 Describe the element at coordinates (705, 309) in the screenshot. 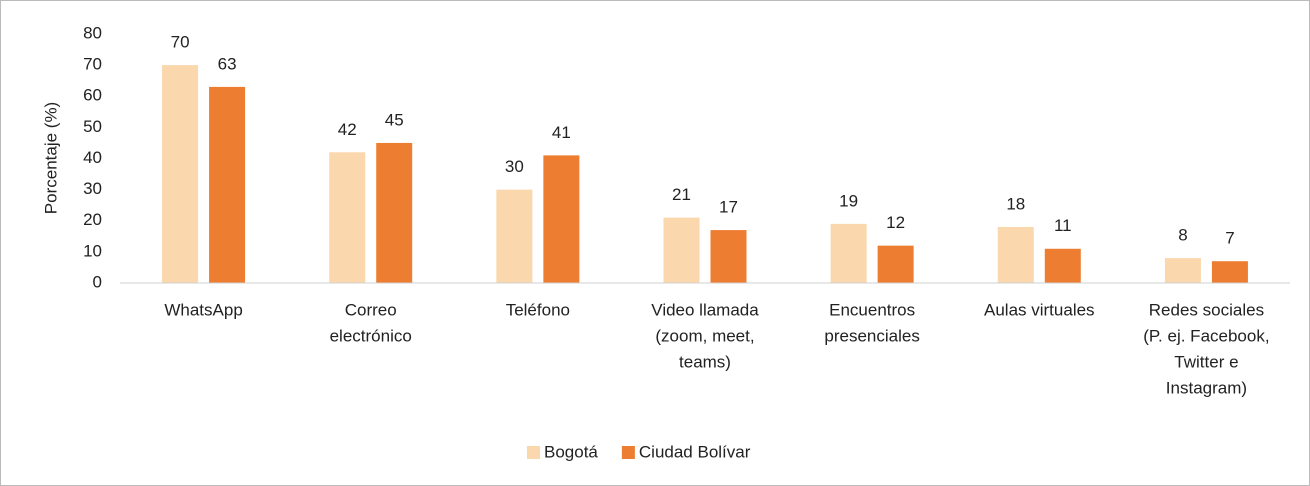

I see `x-tick-label: Video llamada` at that location.